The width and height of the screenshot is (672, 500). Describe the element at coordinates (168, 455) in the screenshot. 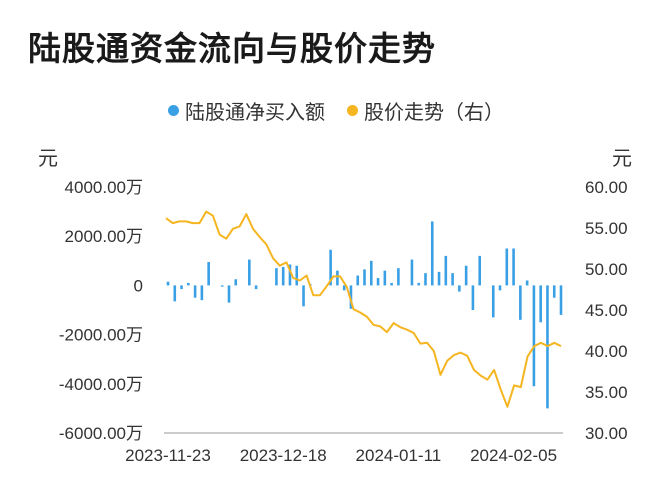

I see `x-axis-tick-label: 2023-11-23` at that location.